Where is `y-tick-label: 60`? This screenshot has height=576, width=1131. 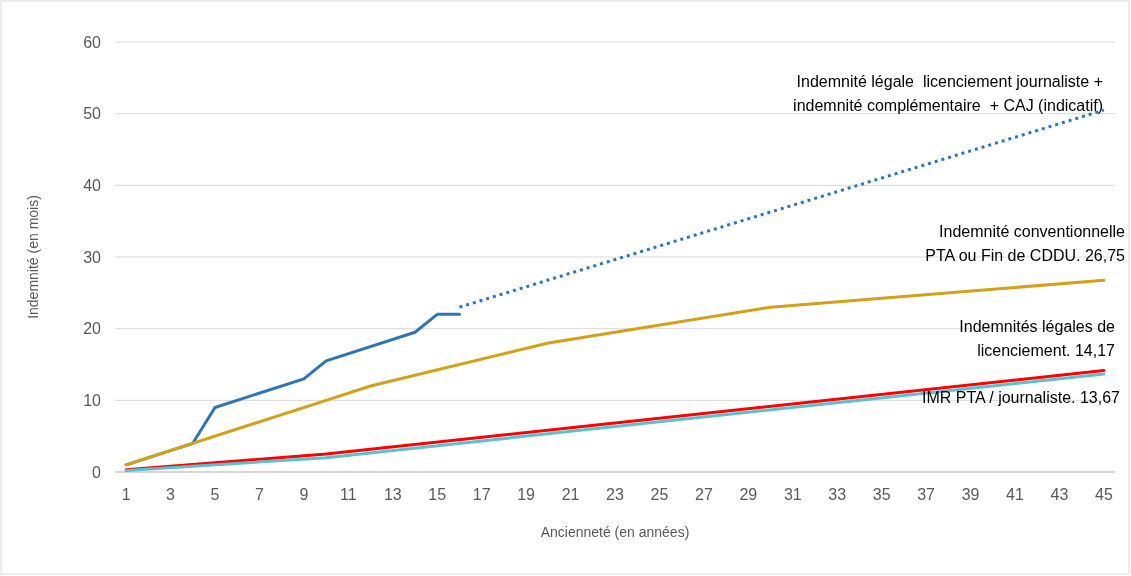 y-tick-label: 60 is located at coordinates (92, 42).